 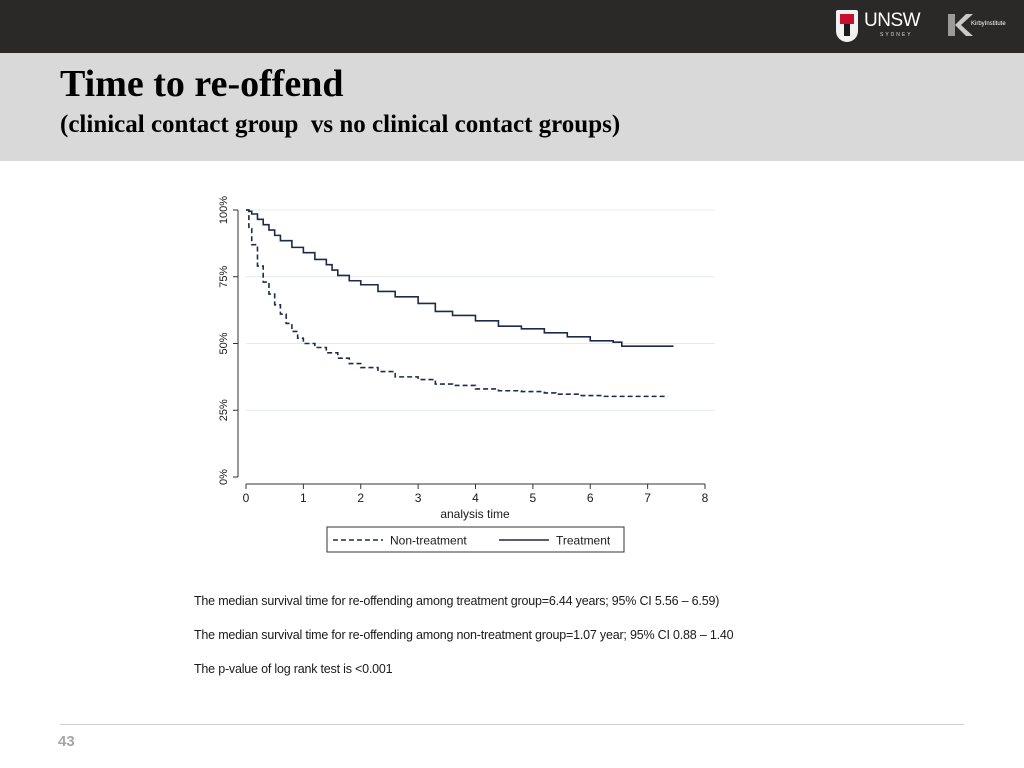 I want to click on chart-legend: Non-treatment Treatment, so click(x=475, y=539).